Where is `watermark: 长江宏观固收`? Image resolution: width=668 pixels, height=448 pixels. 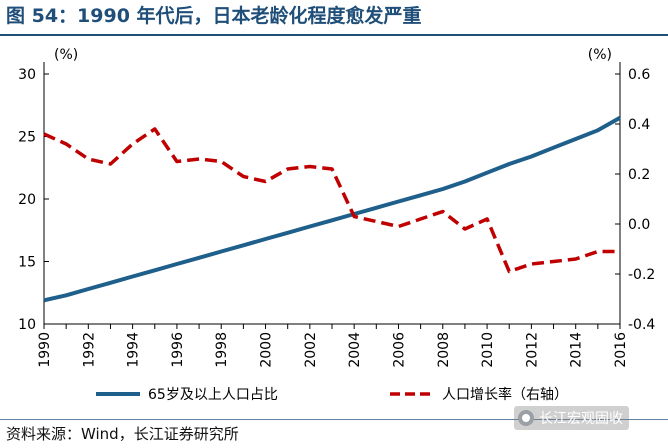
watermark: 长江宏观固收 is located at coordinates (571, 418).